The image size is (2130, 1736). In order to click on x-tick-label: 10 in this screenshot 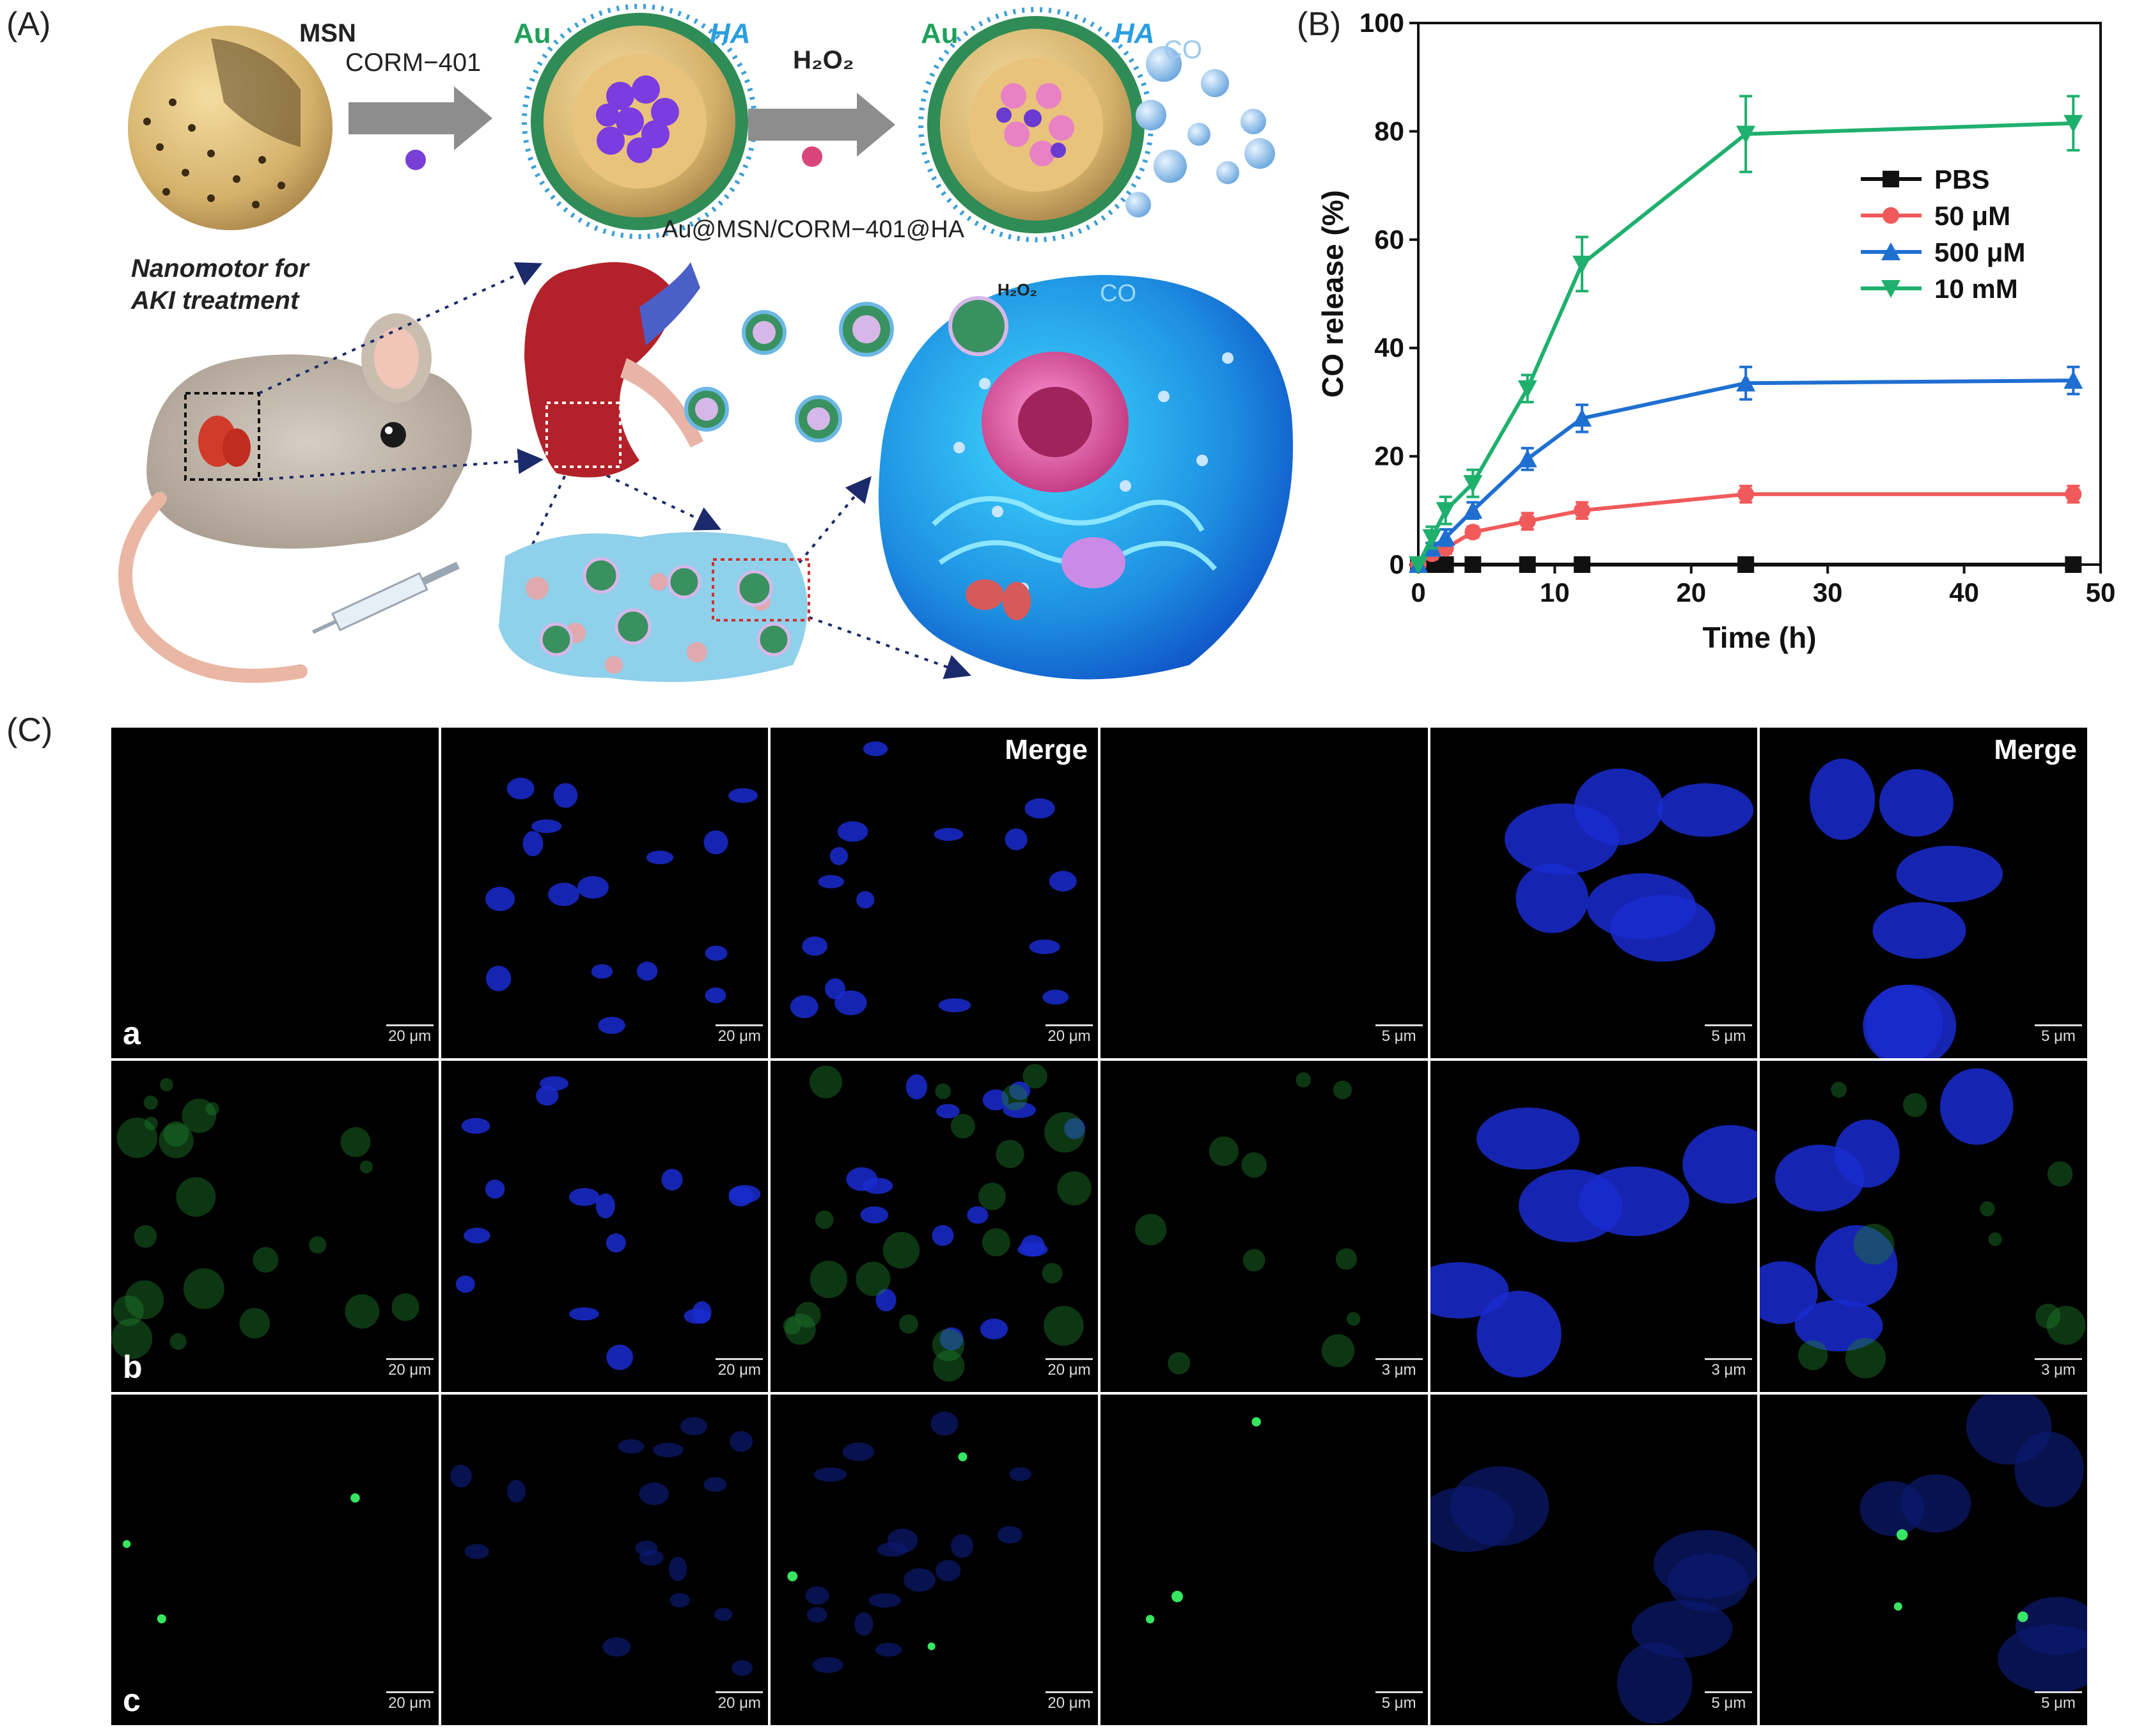, I will do `click(1555, 592)`.